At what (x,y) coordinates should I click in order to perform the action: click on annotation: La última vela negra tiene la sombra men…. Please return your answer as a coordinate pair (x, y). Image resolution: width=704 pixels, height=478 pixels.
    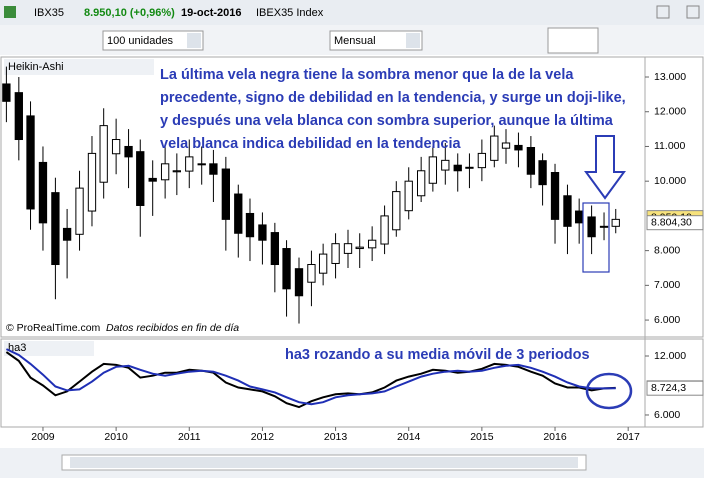
    Looking at the image, I should click on (367, 75).